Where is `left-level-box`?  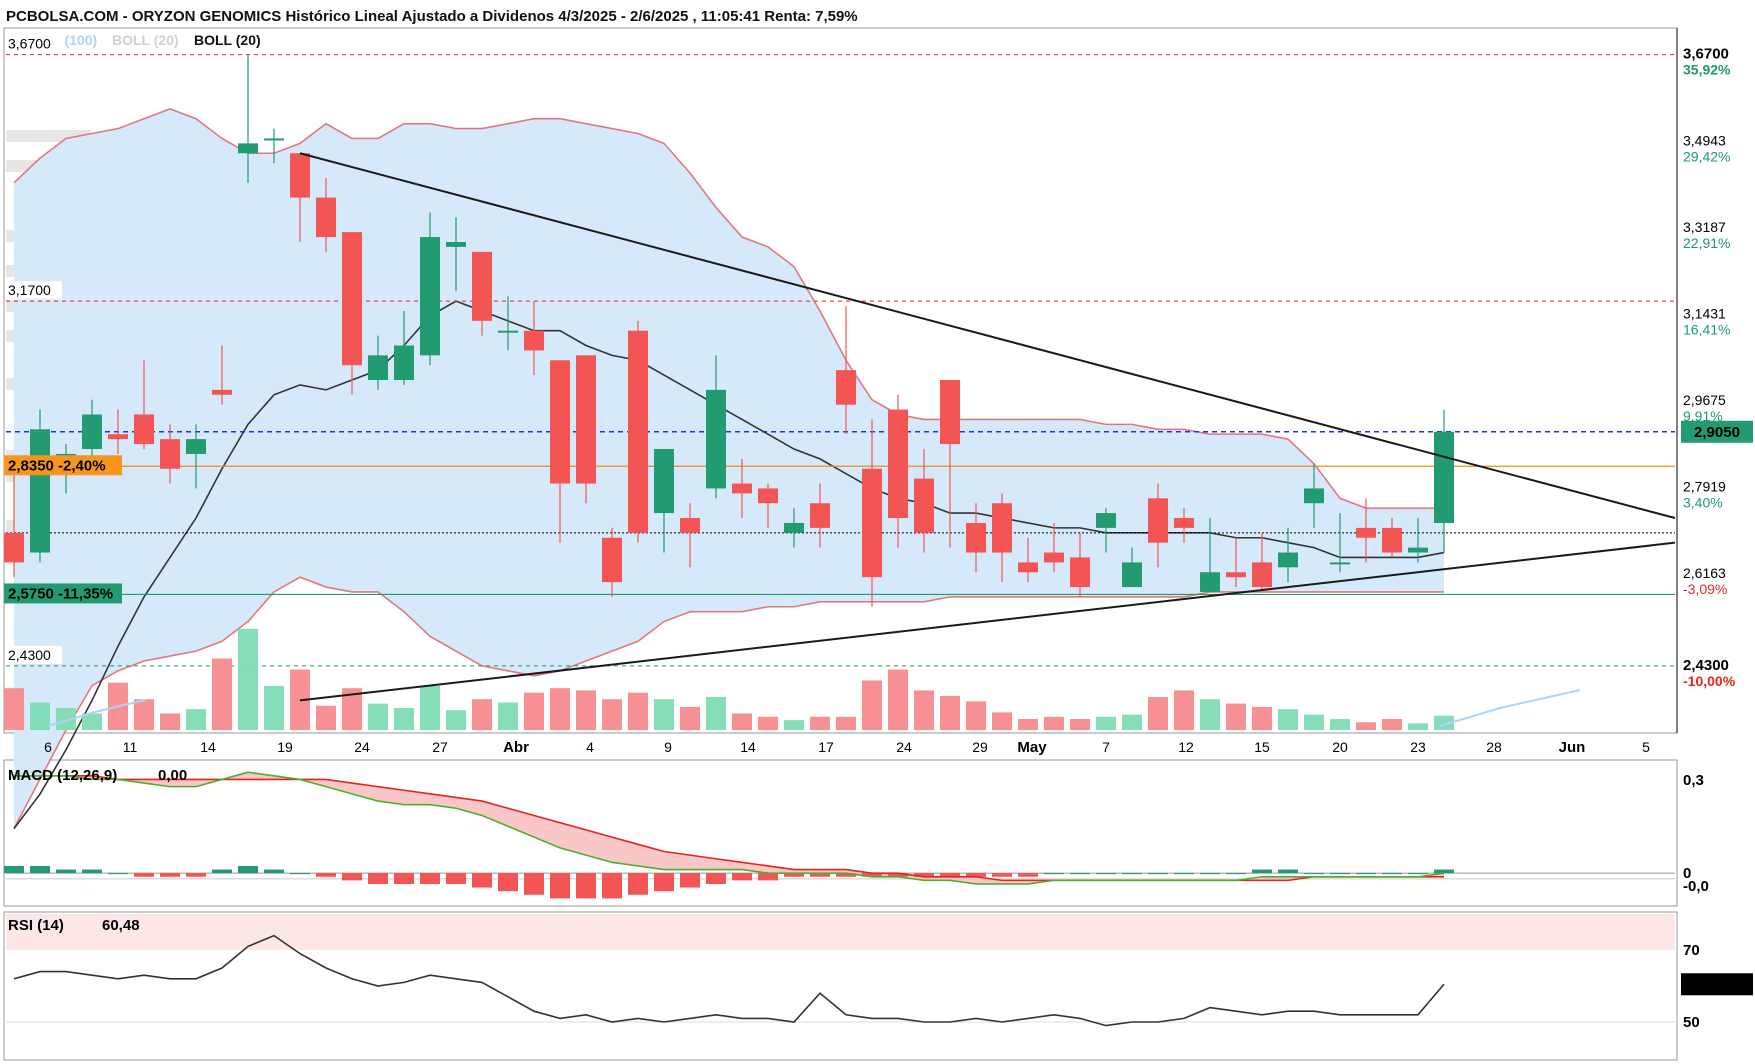
left-level-box is located at coordinates (34, 43).